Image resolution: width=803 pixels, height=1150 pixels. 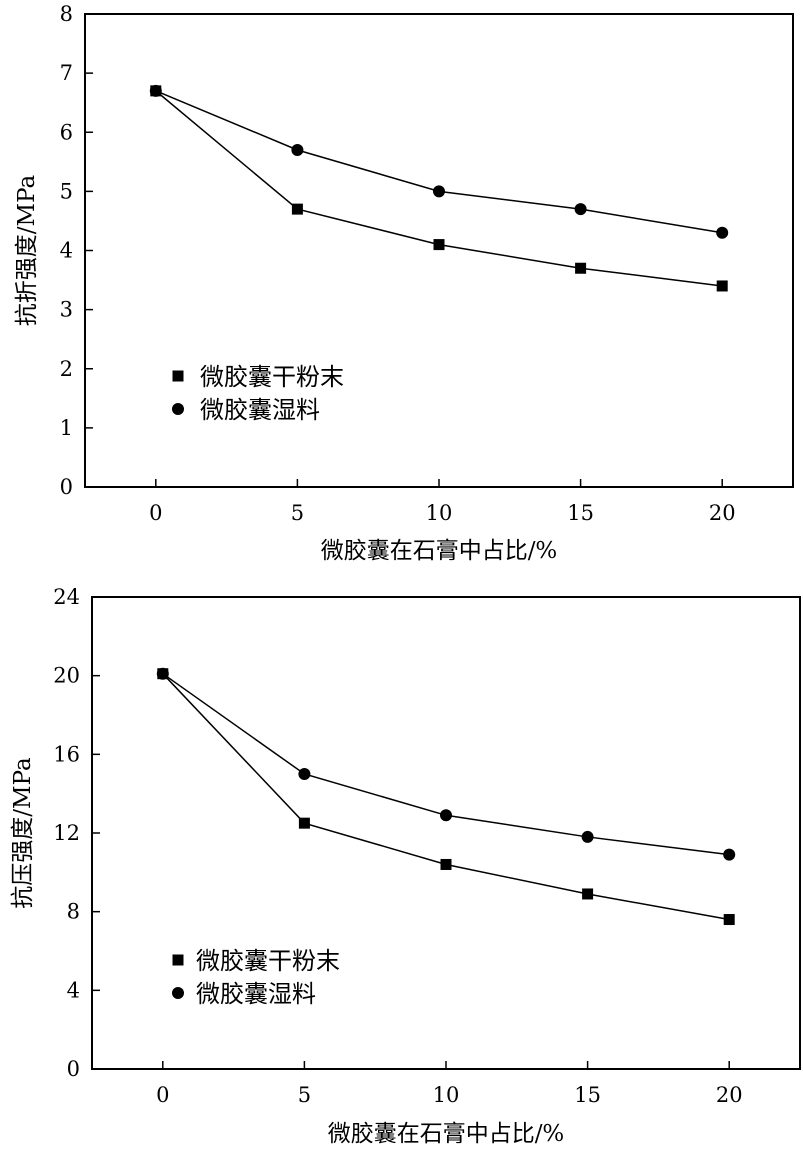 What do you see at coordinates (66, 597) in the screenshot?
I see `y-tick-label: 24` at bounding box center [66, 597].